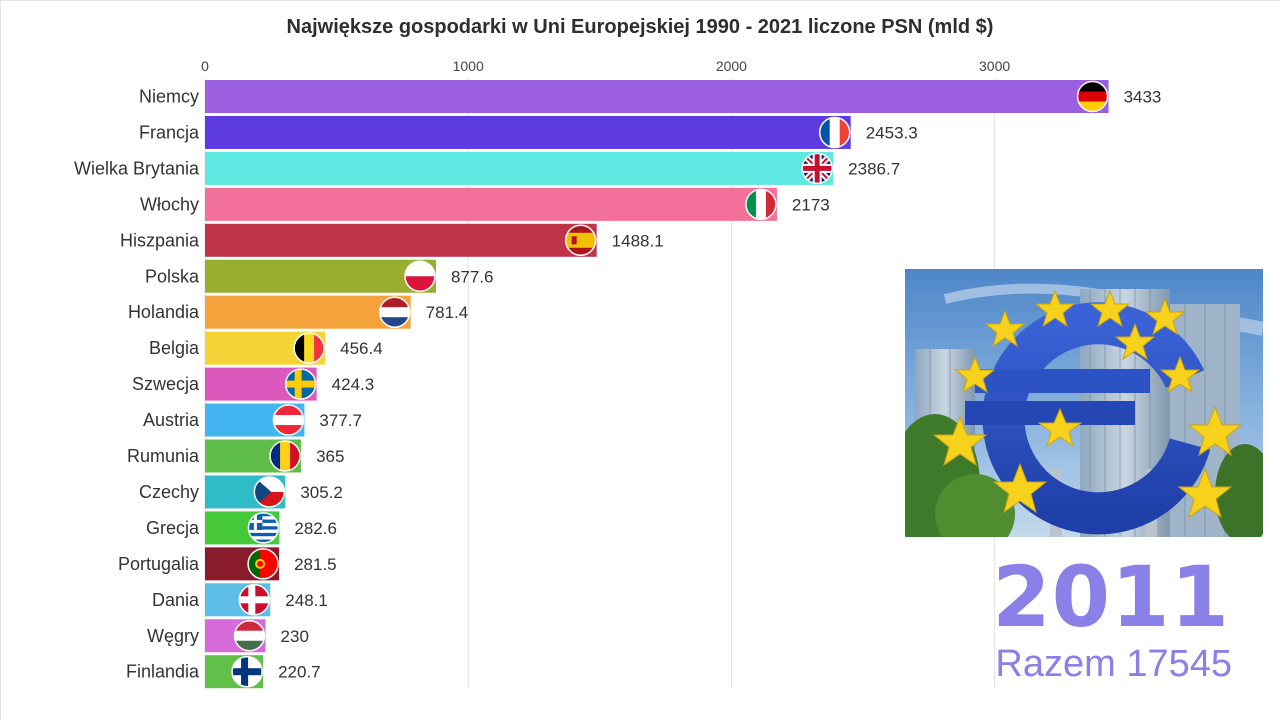 The width and height of the screenshot is (1280, 720). Describe the element at coordinates (159, 564) in the screenshot. I see `category-label: Portugalia` at that location.